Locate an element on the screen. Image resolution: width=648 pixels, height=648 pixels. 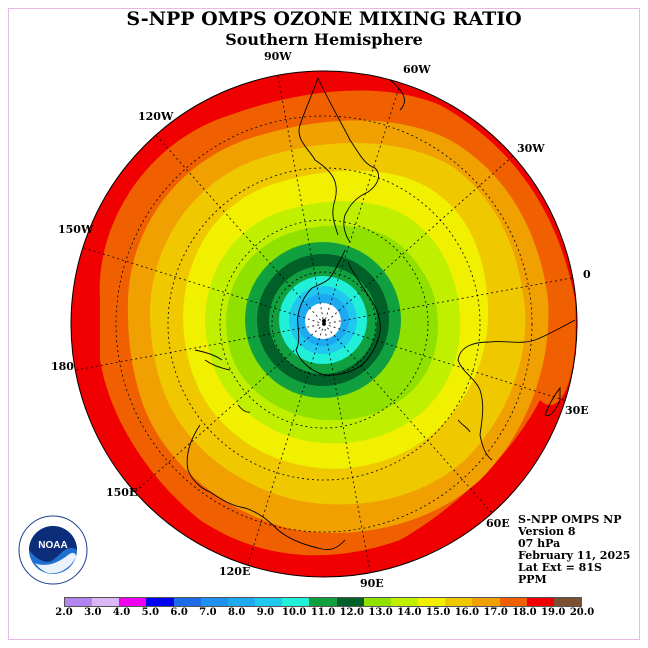
colorbar-tick-label: 15.0 is located at coordinates (438, 612).